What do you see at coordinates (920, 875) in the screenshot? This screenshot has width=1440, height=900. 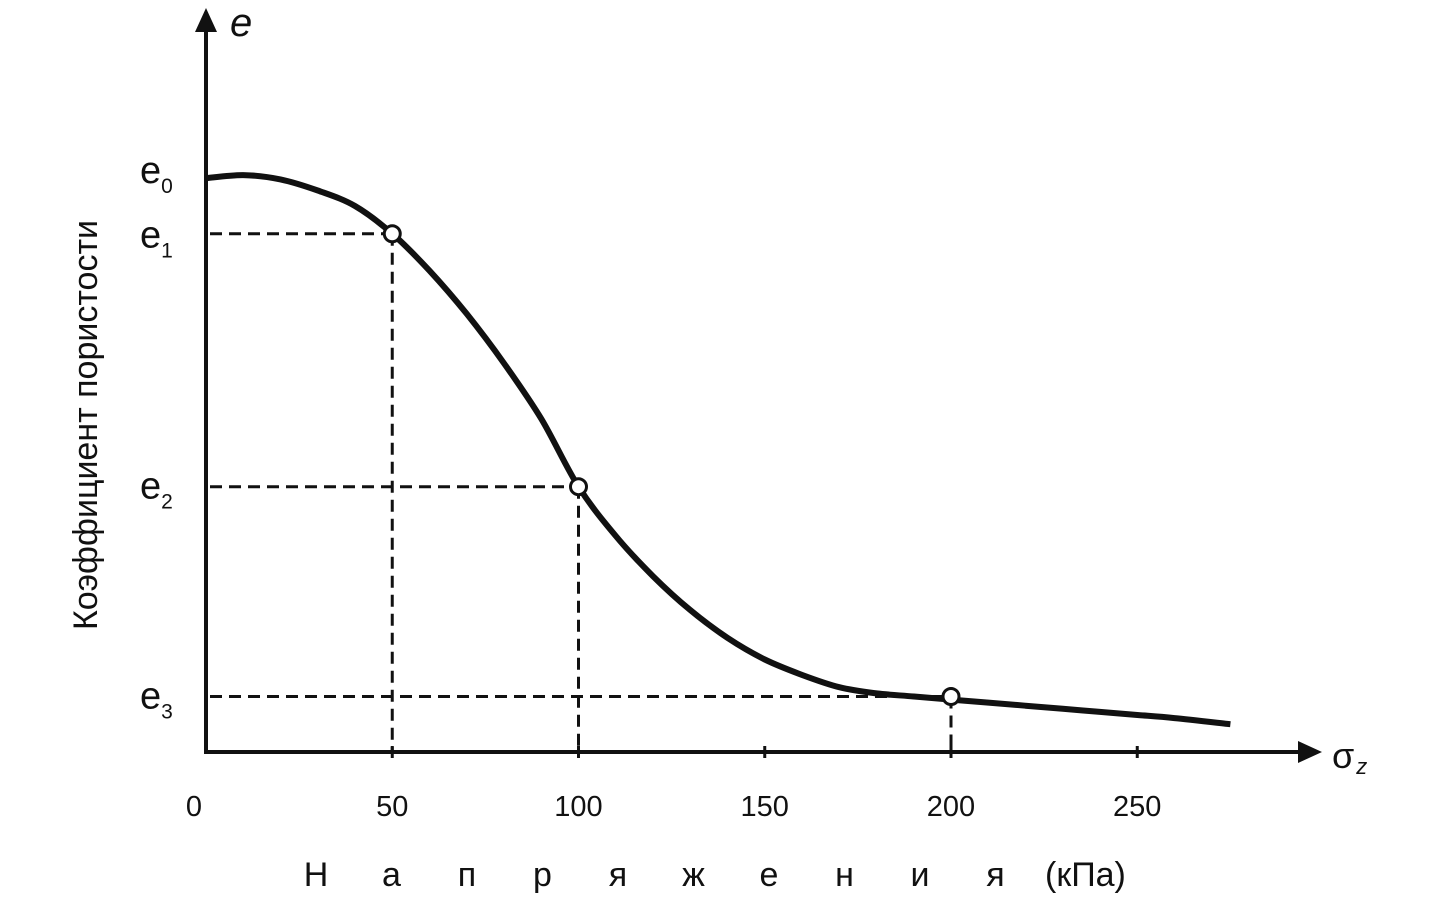 I see `x-axis-title-letter: и` at bounding box center [920, 875].